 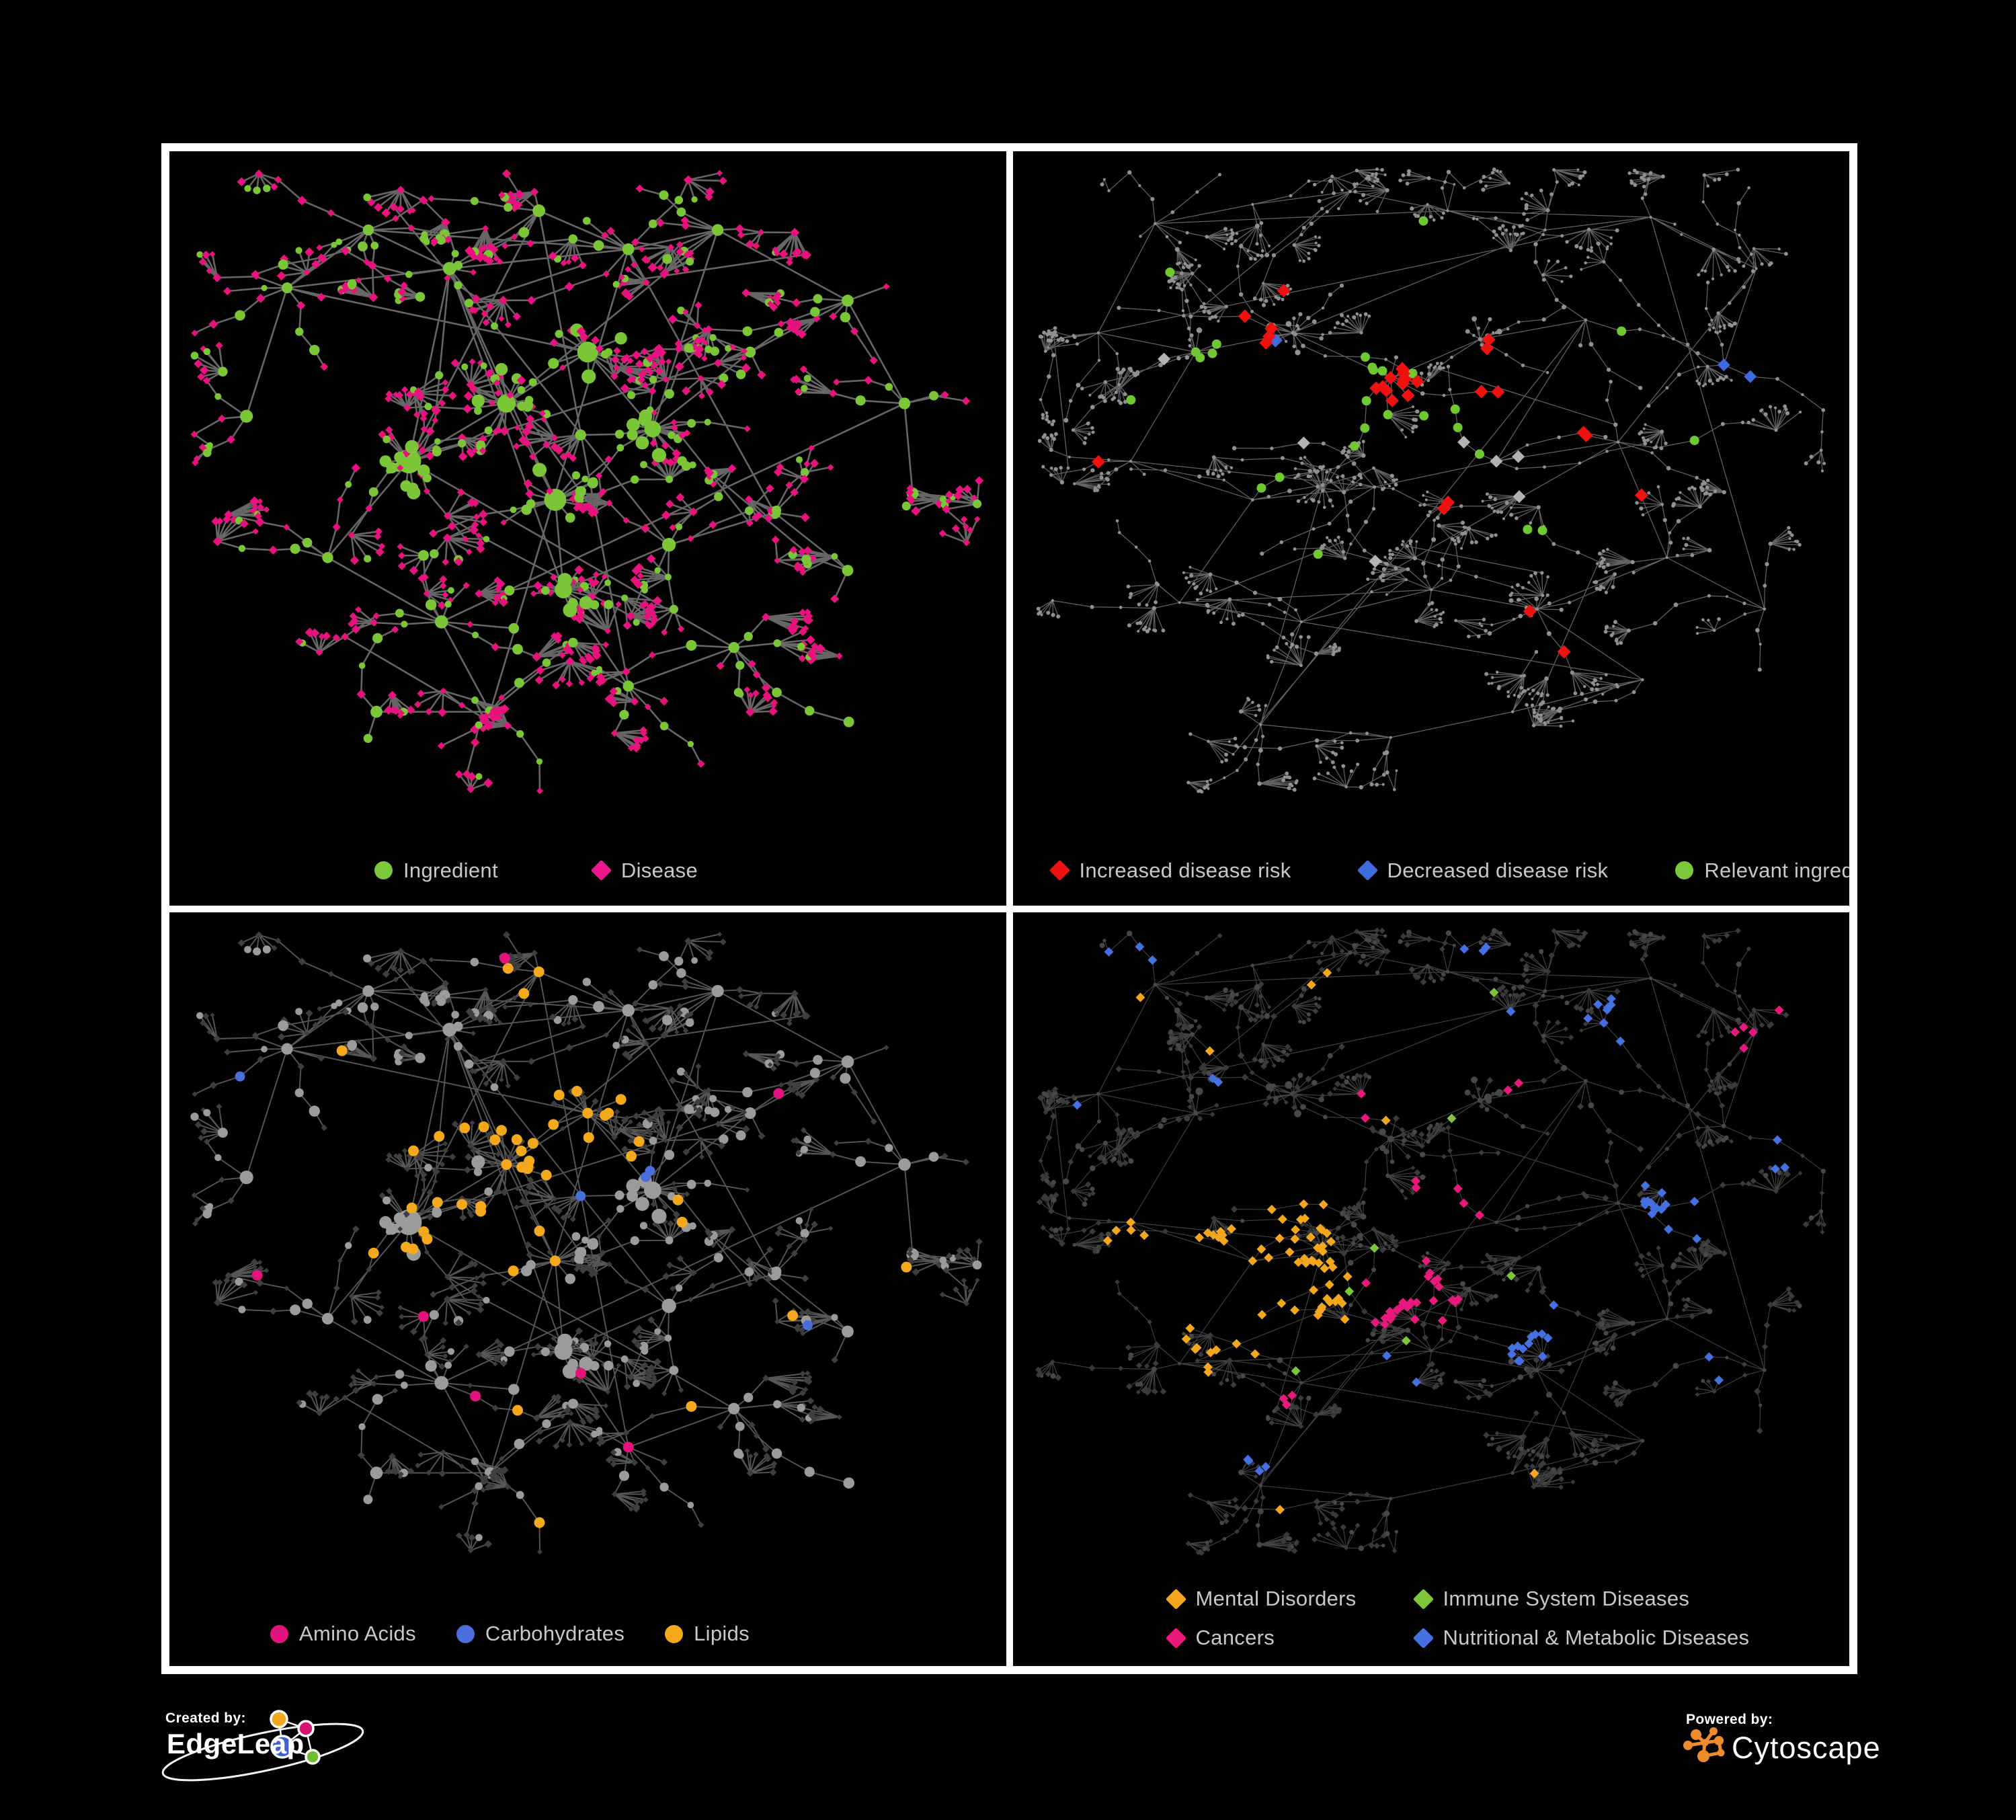 I want to click on legend-item-carbohydrates: Carbohydrates, so click(x=540, y=1634).